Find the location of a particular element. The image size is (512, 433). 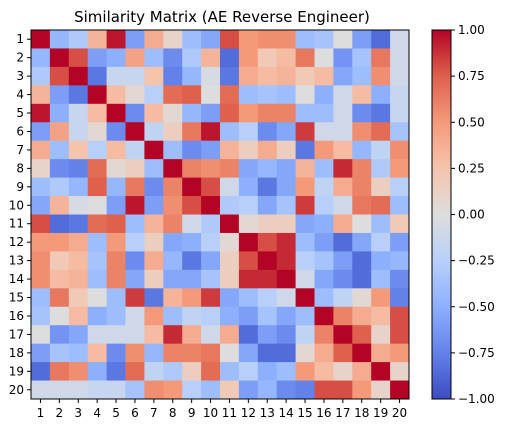

y-tick-label: 6 is located at coordinates (20, 131).